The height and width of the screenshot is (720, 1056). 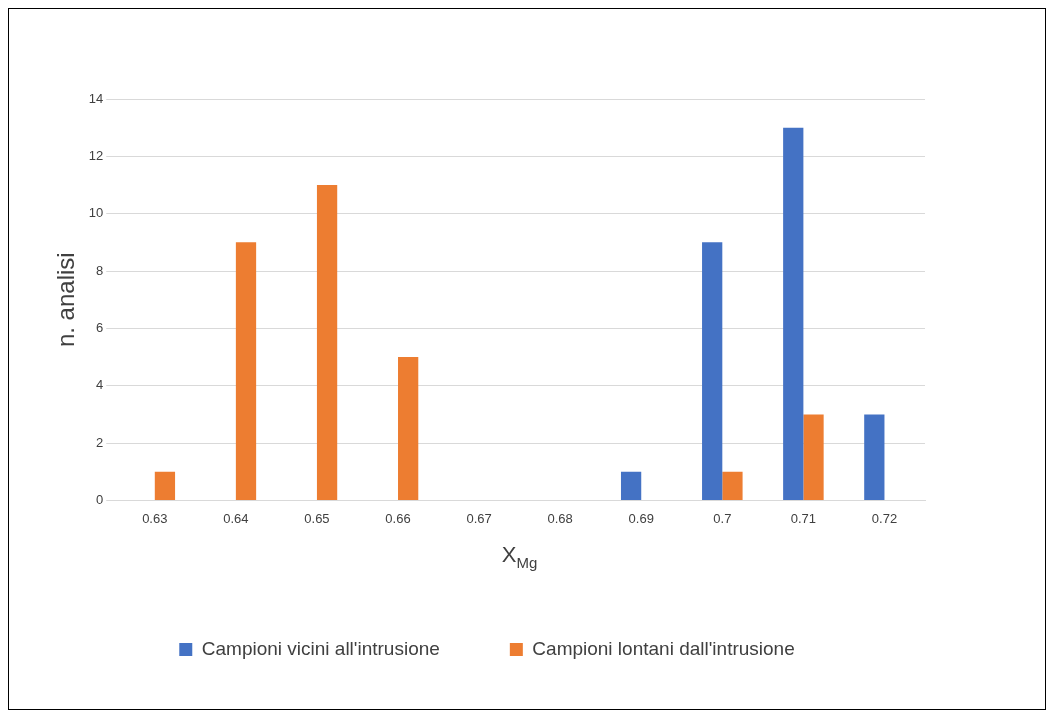 What do you see at coordinates (398, 518) in the screenshot?
I see `x-tick-label: 0.66` at bounding box center [398, 518].